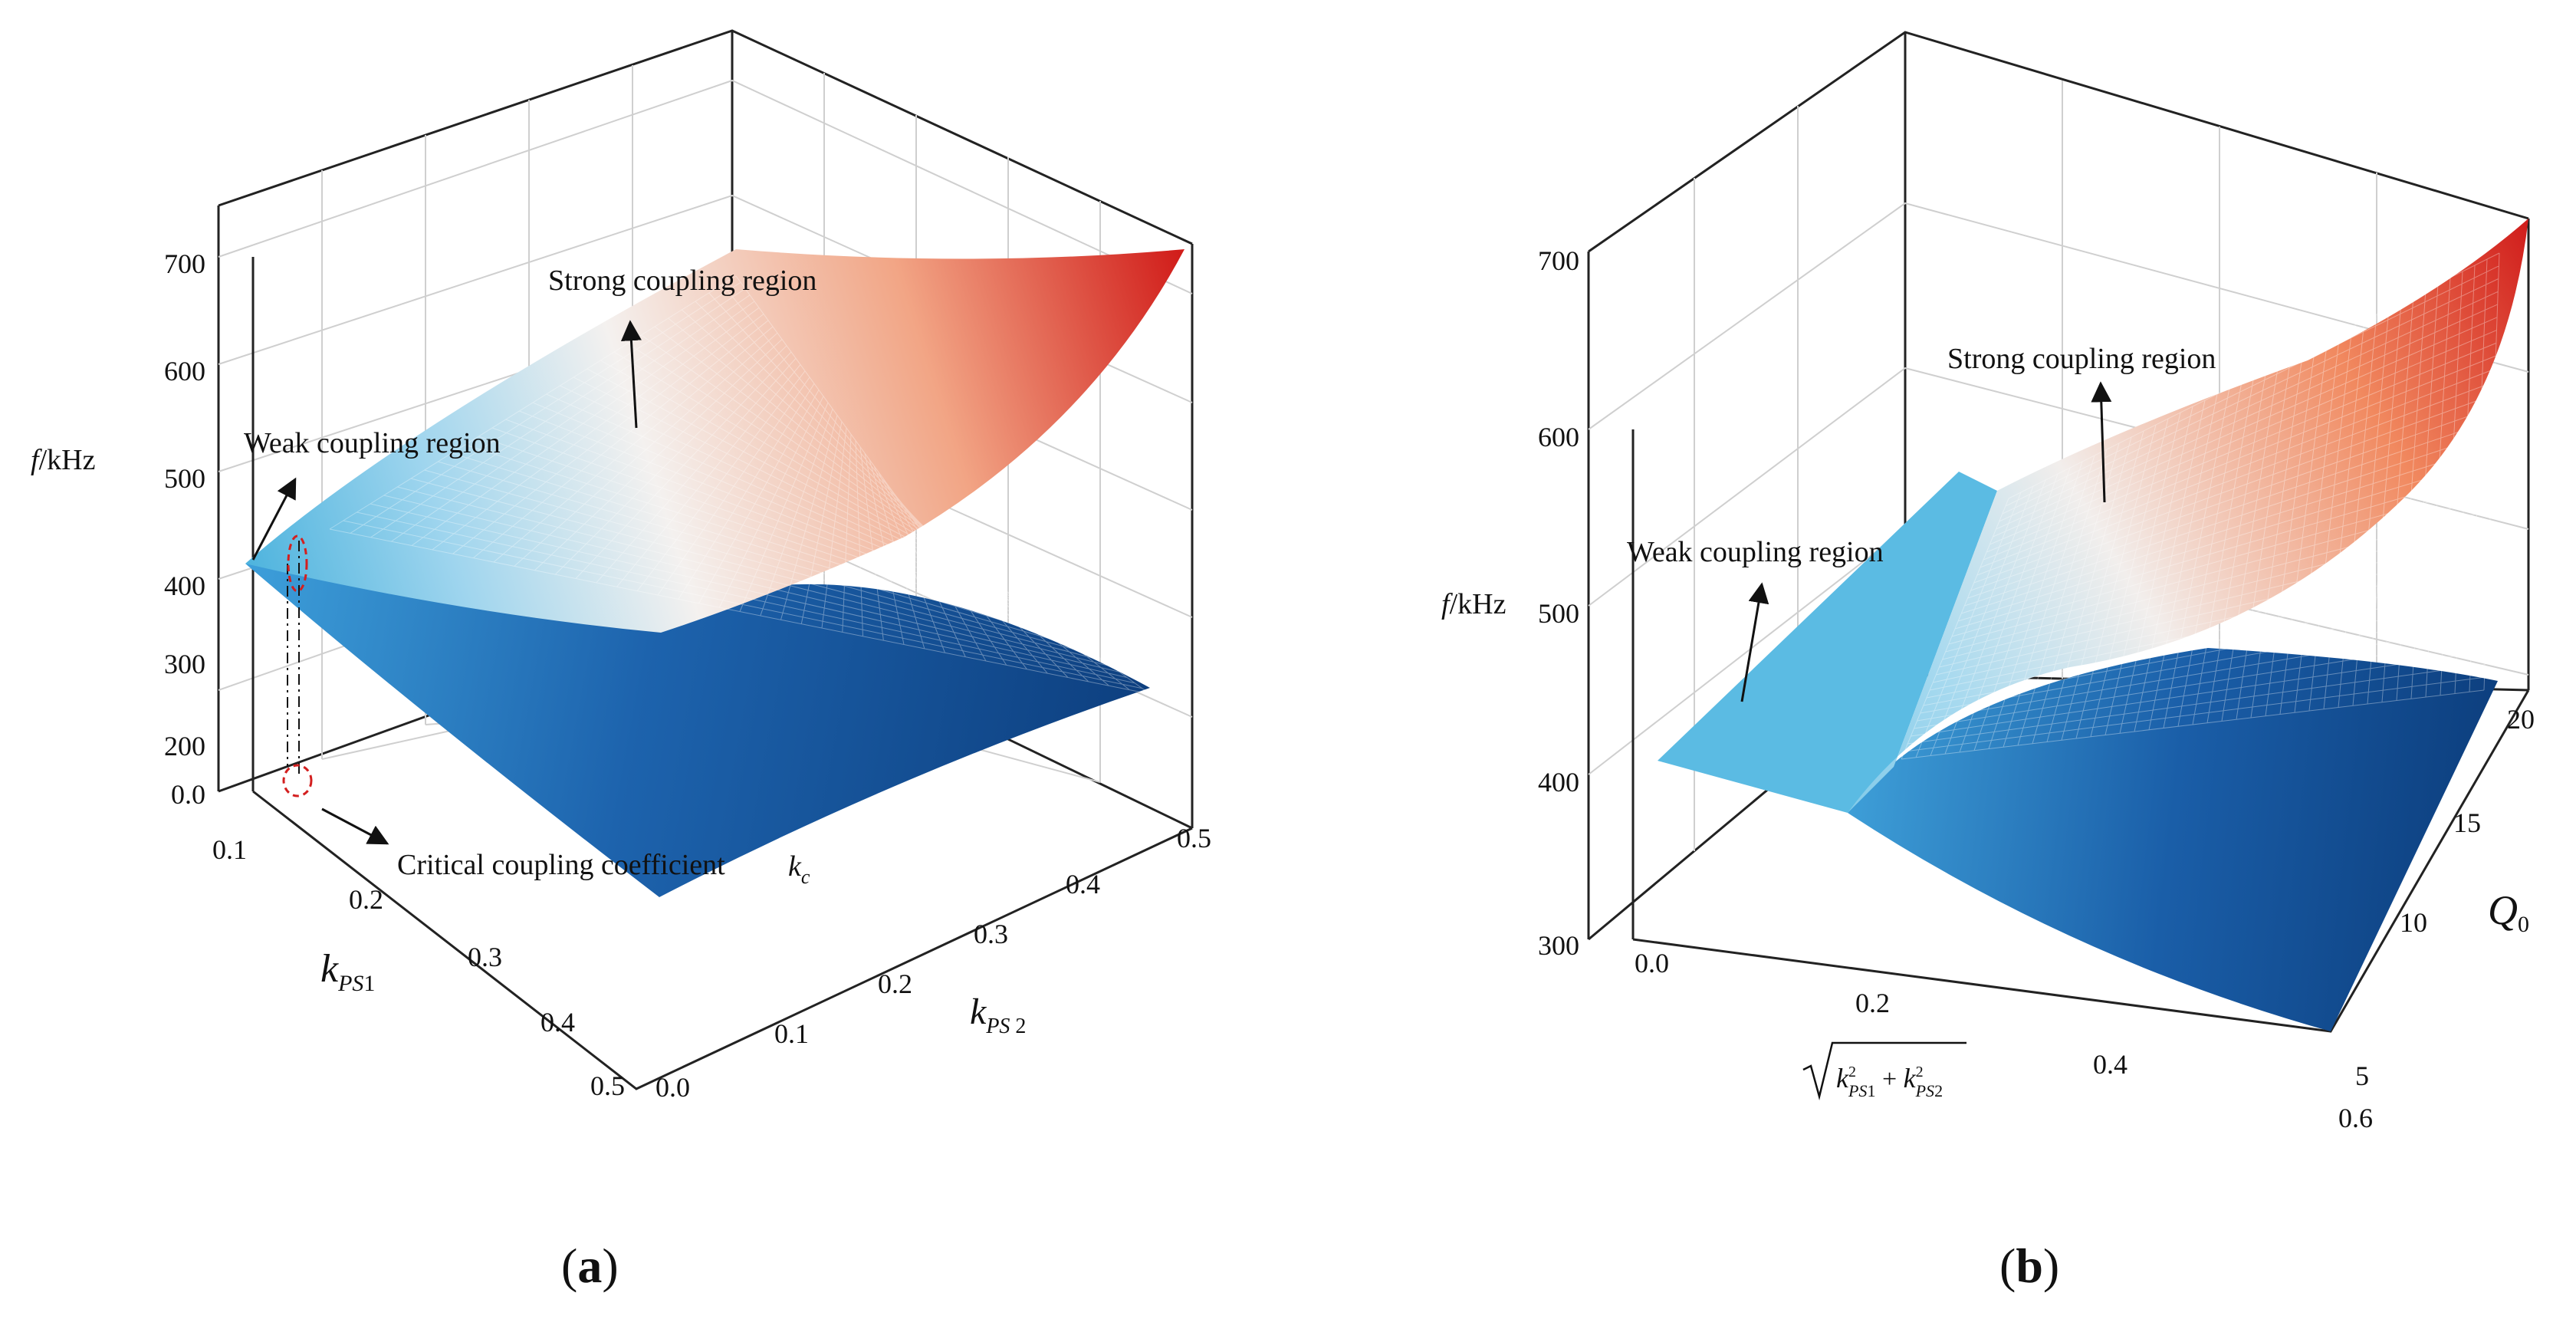  Describe the element at coordinates (184, 371) in the screenshot. I see `panel-a-z-tick: 600` at that location.